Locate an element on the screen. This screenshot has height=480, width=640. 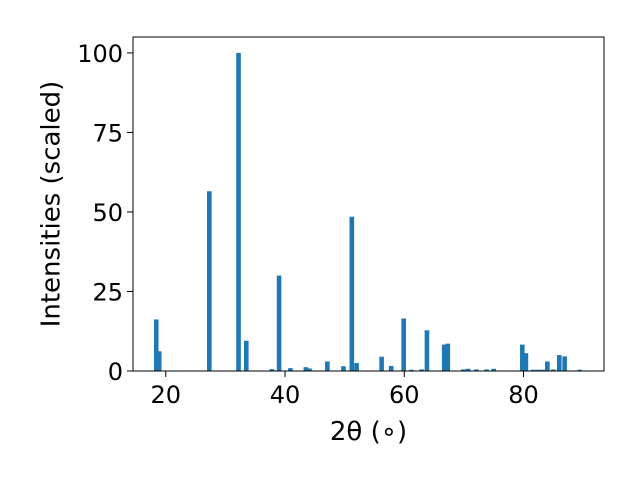
y-tick-label: 50 is located at coordinates (107, 213).